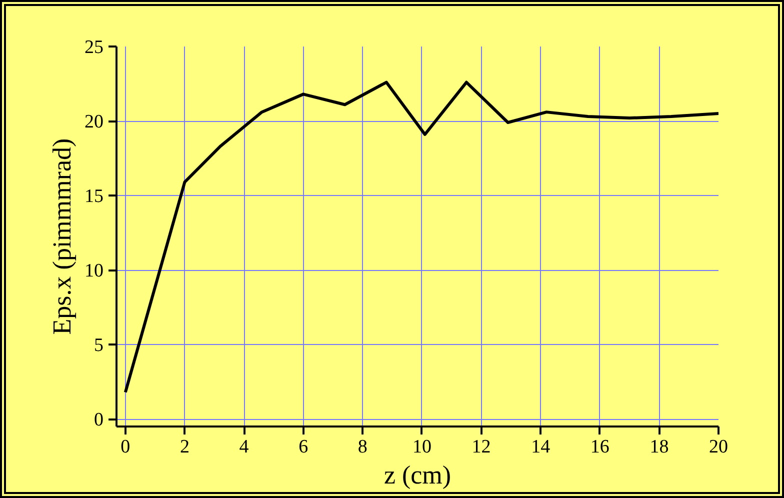  Describe the element at coordinates (363, 447) in the screenshot. I see `x-tick-label: 8` at that location.